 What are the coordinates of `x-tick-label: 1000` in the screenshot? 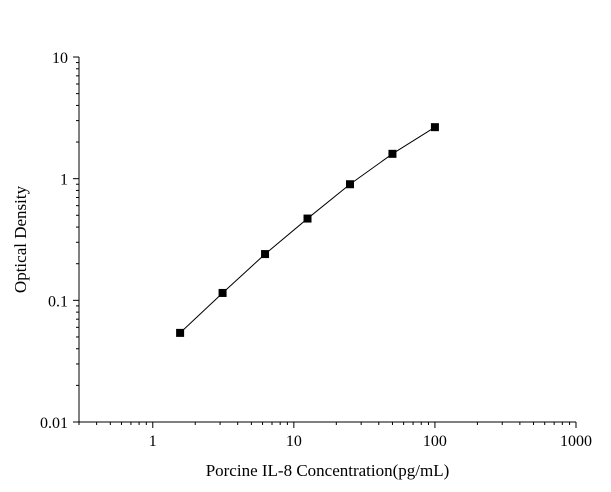 It's located at (576, 441).